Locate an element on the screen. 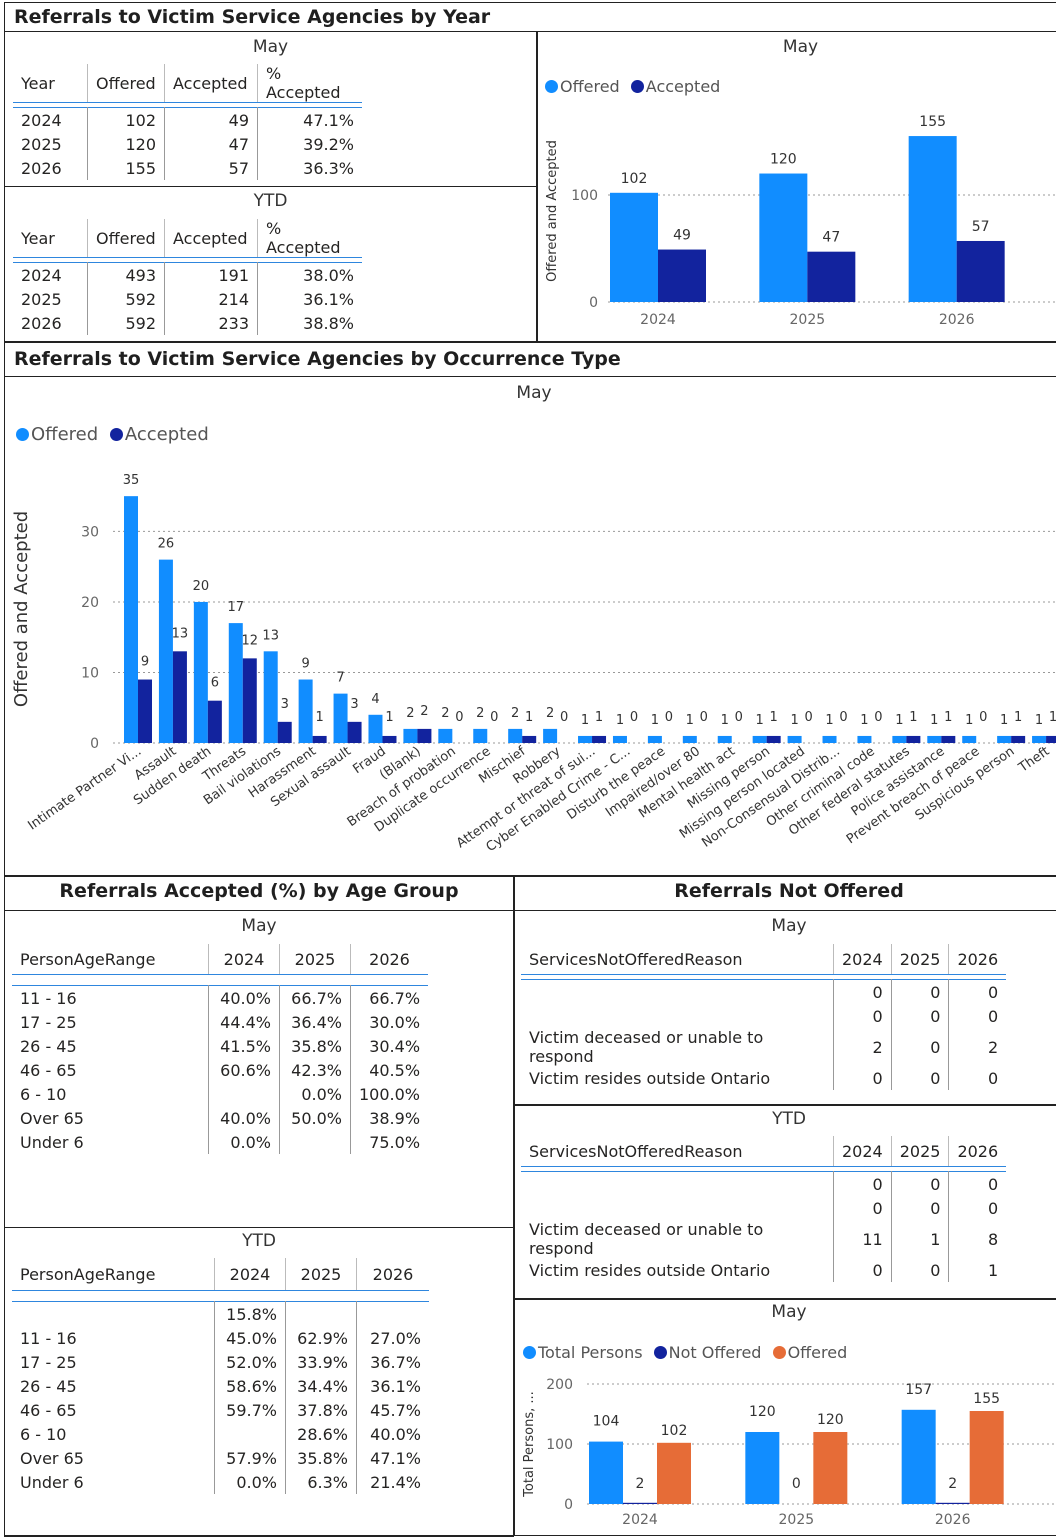  occurrence-chart-legend: Offered Accepted is located at coordinates (112, 434).